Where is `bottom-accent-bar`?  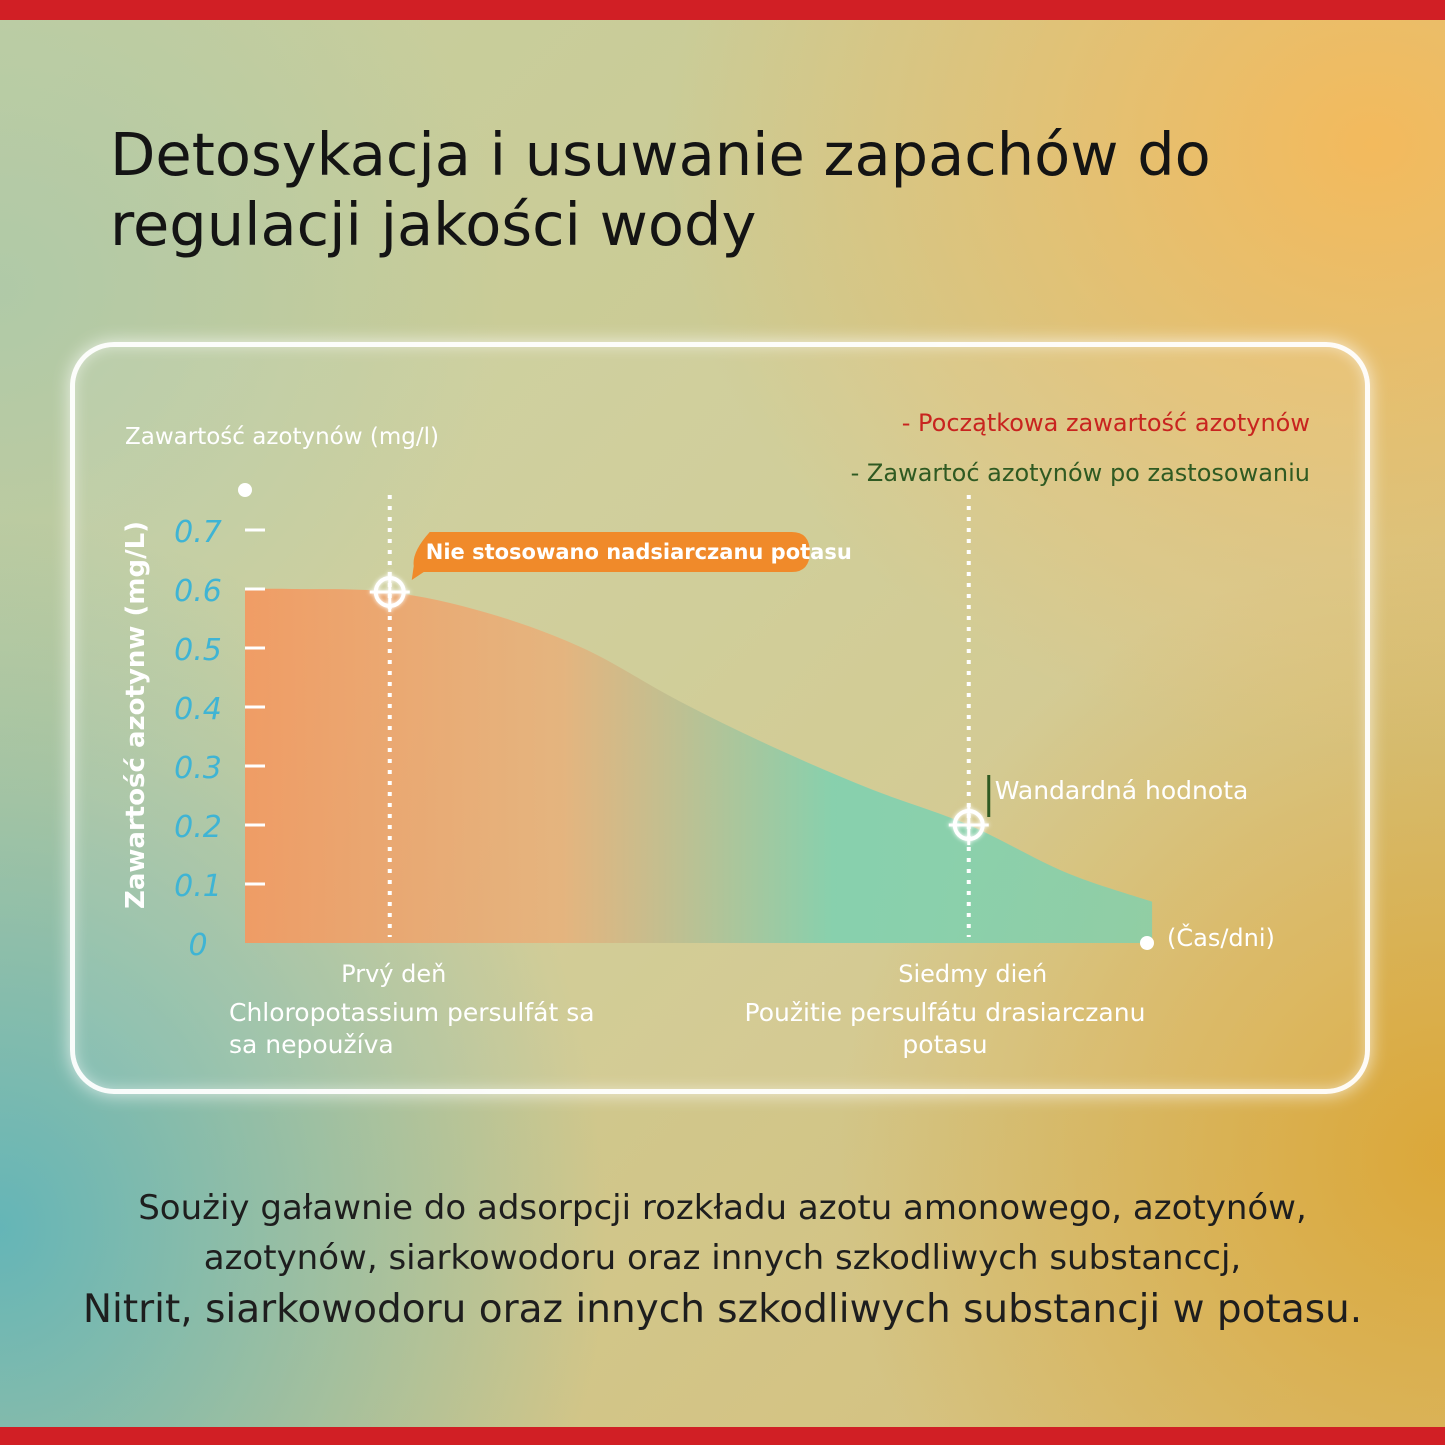 bottom-accent-bar is located at coordinates (722, 1436).